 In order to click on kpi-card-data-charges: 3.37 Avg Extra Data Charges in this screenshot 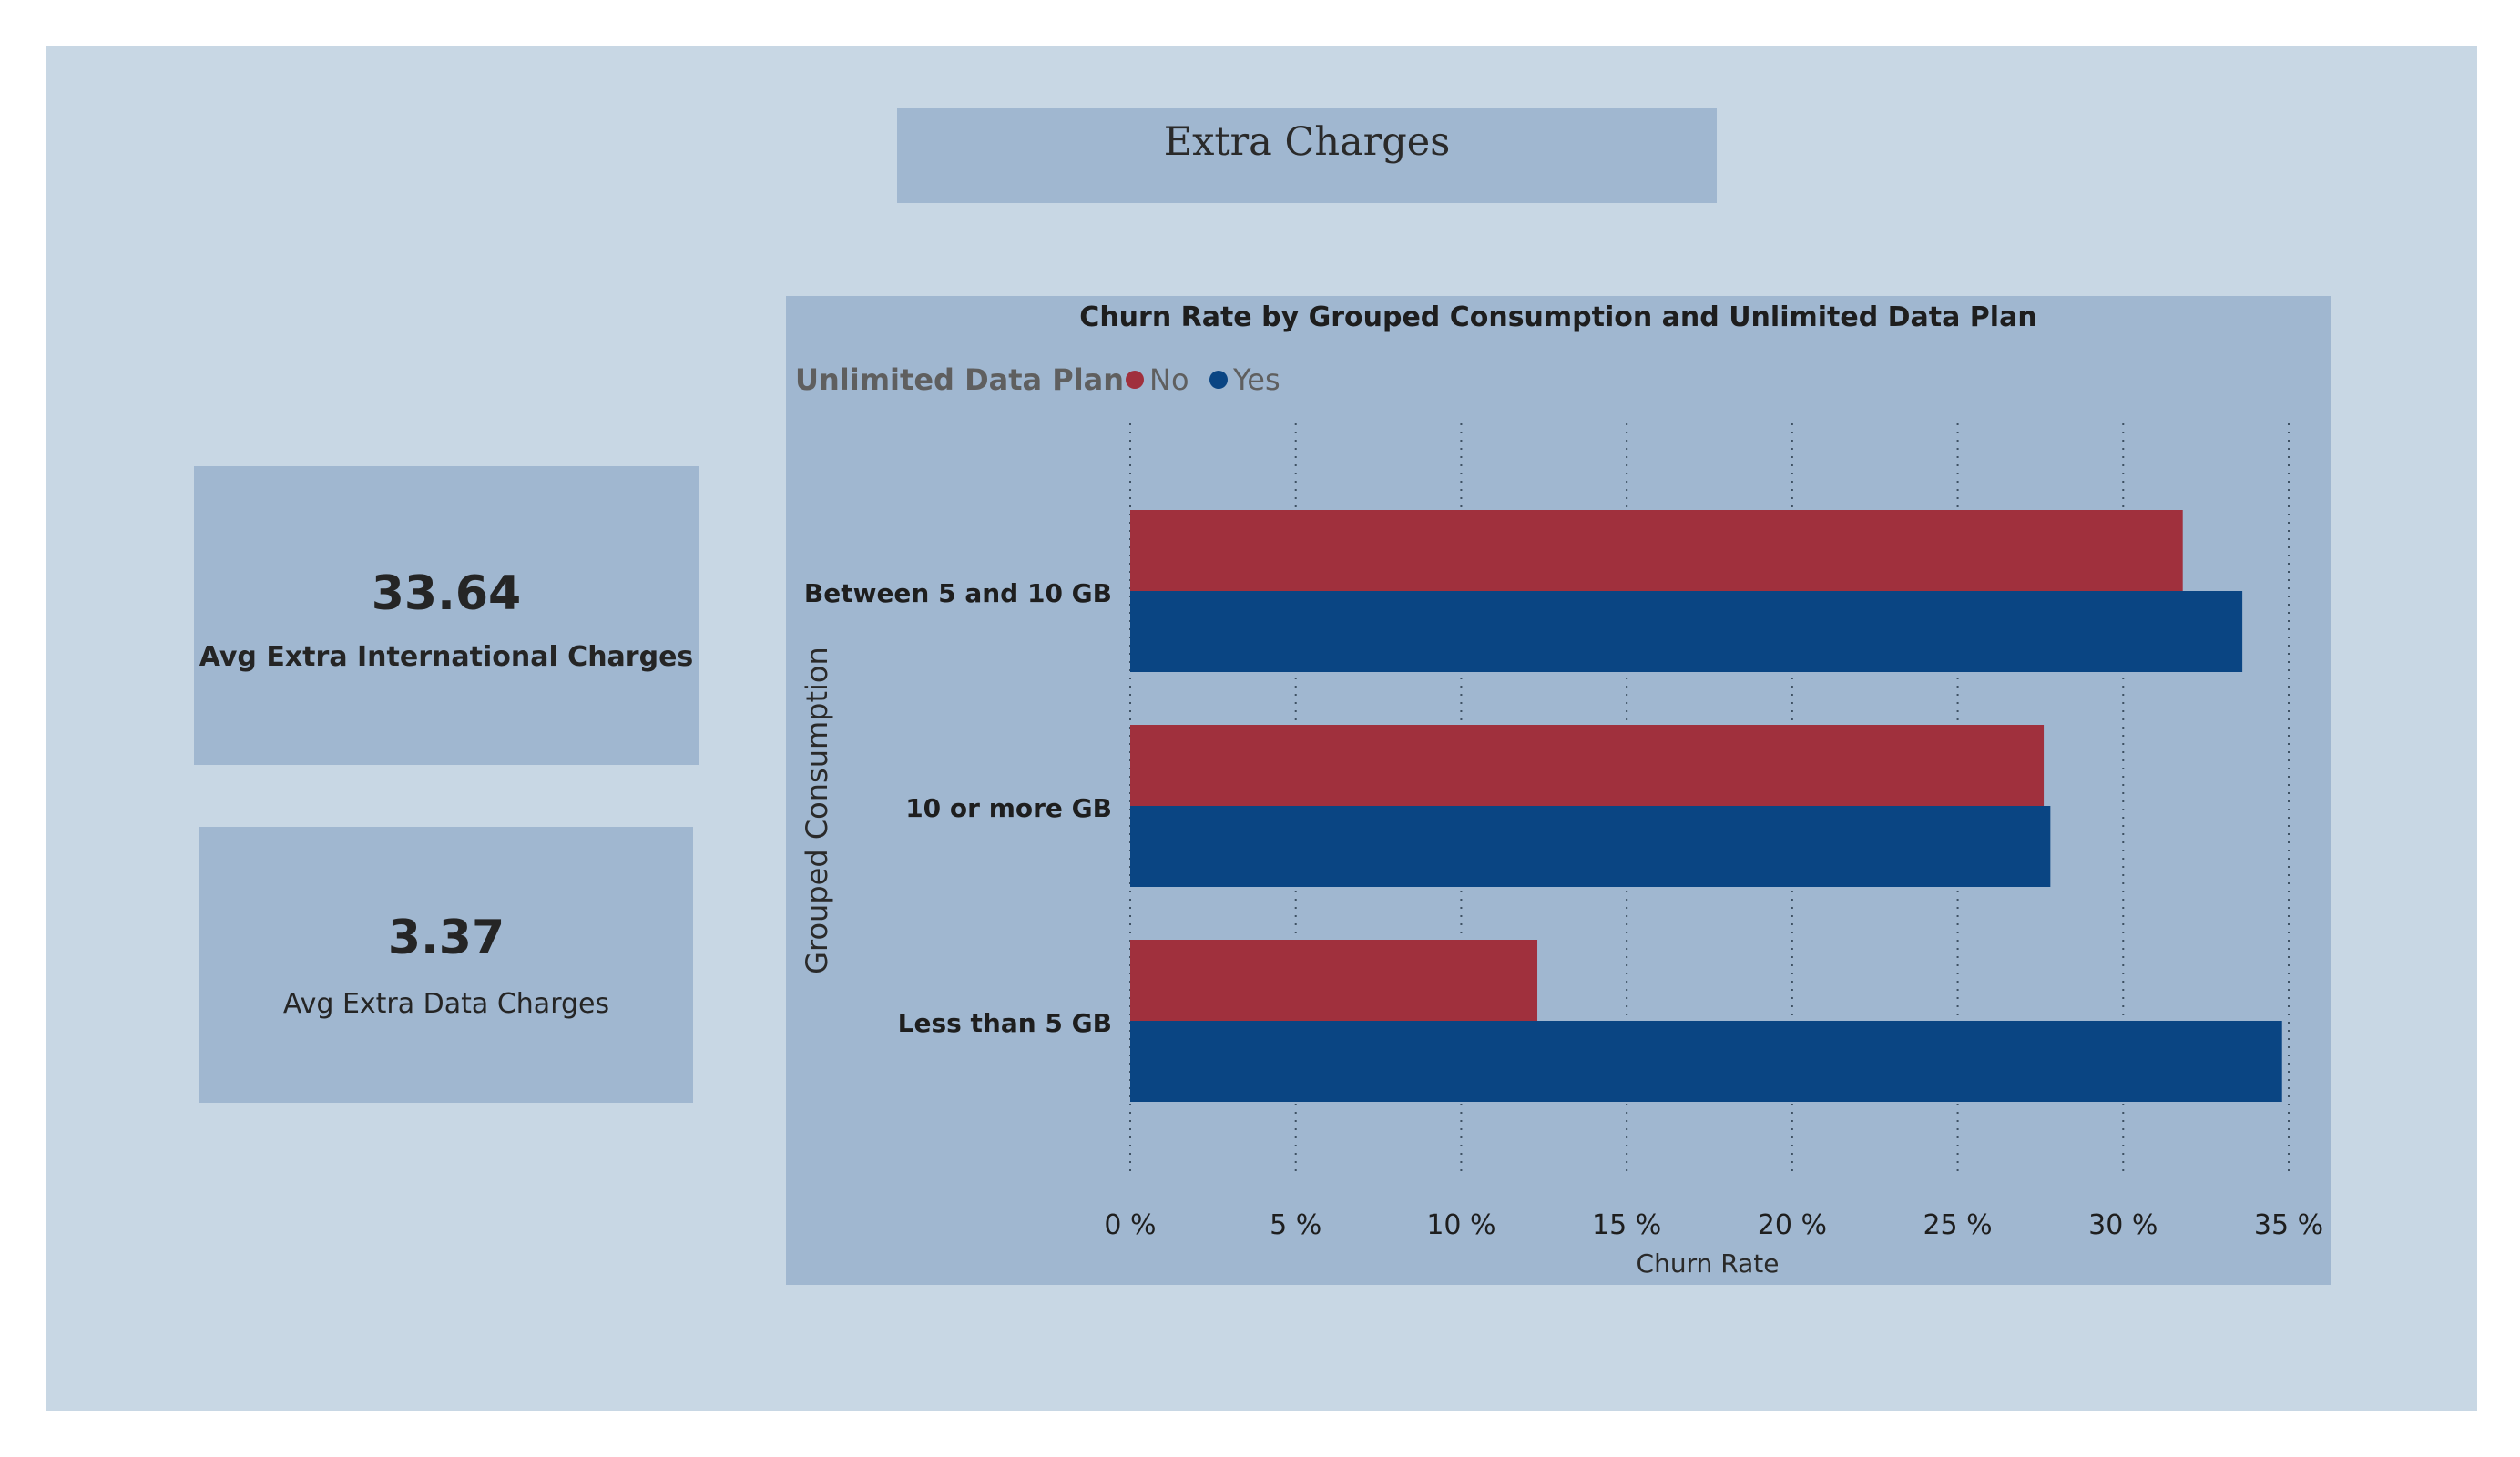, I will do `click(446, 965)`.